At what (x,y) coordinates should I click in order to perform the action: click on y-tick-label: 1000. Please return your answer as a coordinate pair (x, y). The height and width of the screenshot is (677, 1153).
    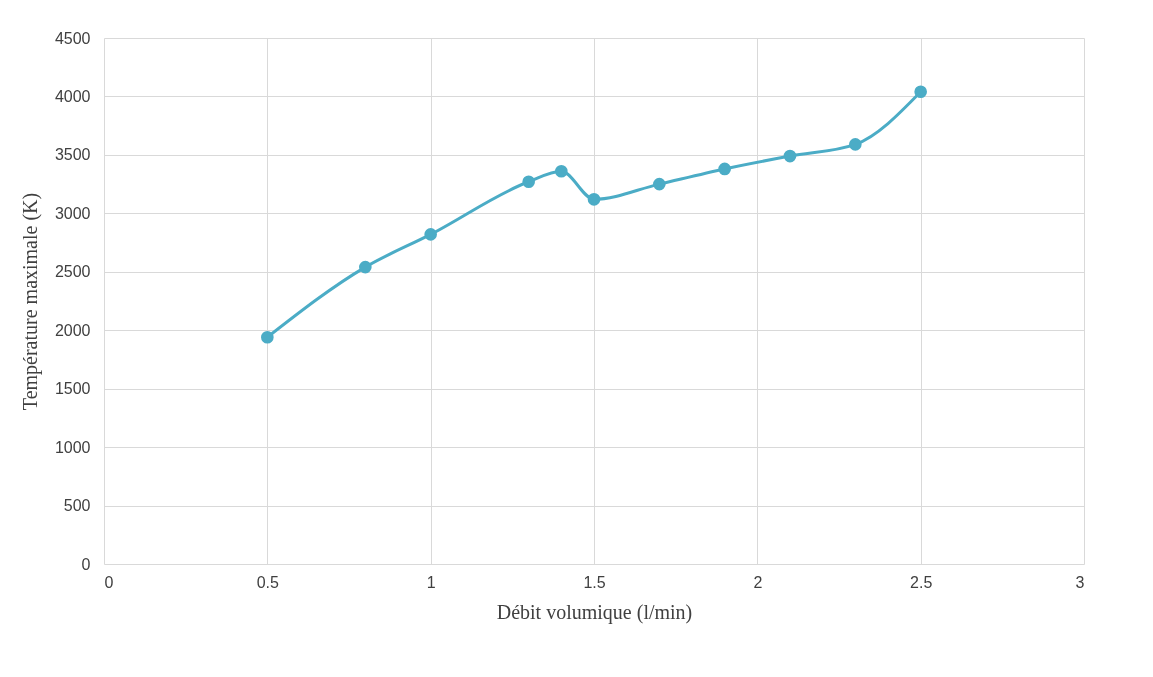
    Looking at the image, I should click on (72, 447).